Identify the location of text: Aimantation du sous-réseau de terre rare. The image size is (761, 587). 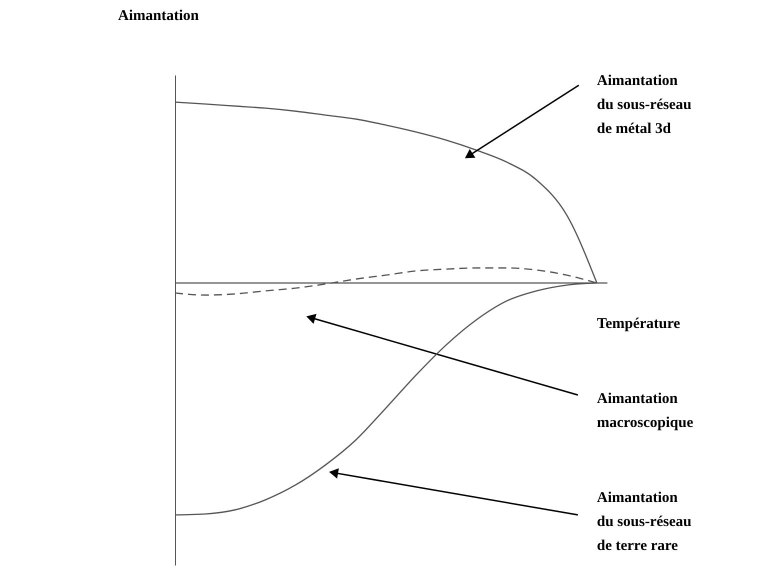
(644, 522).